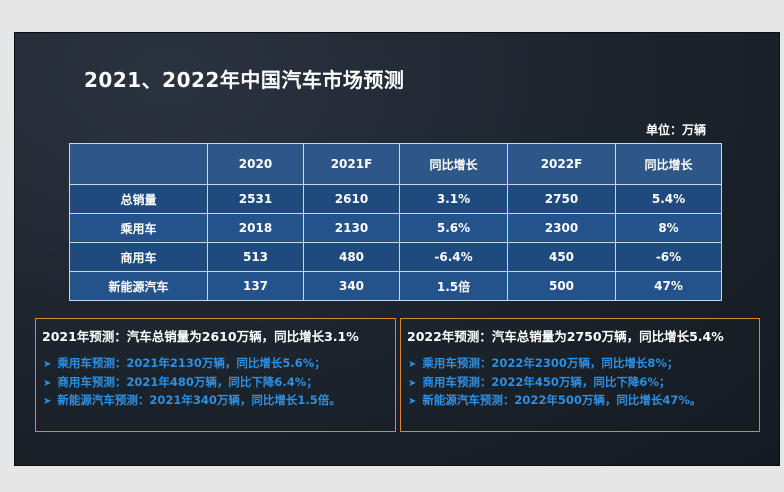 This screenshot has width=784, height=492. I want to click on table-cell: 513, so click(255, 257).